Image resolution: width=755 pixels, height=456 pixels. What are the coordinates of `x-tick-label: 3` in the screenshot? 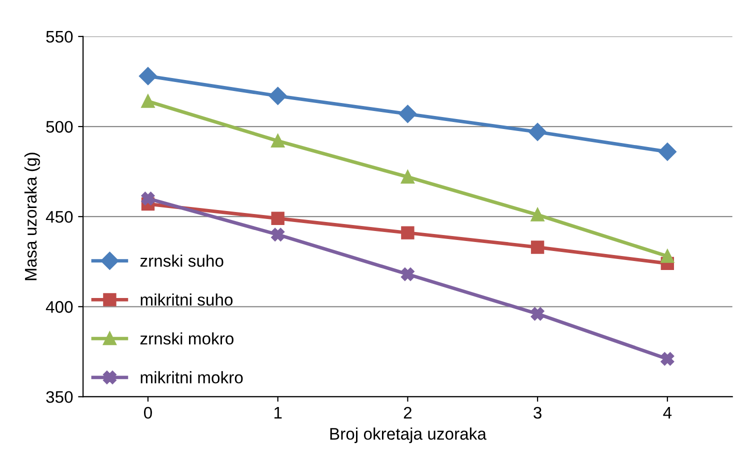 It's located at (538, 412).